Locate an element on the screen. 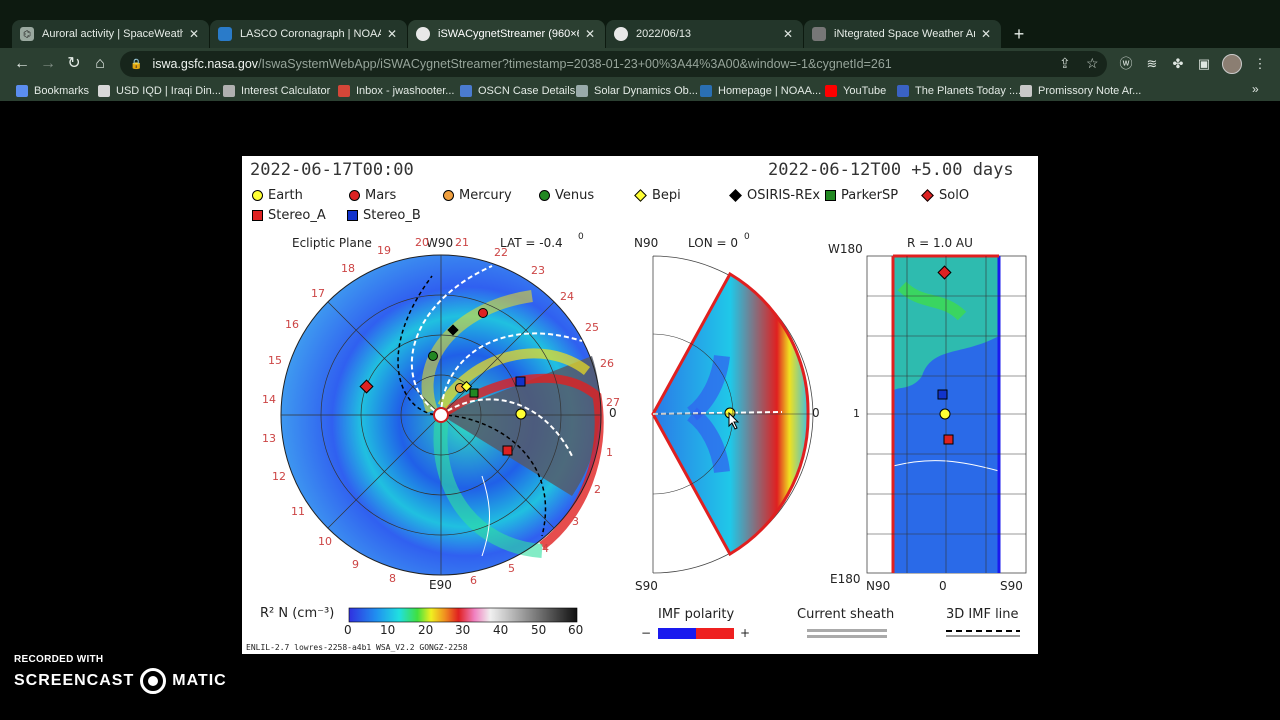 The width and height of the screenshot is (1280, 720). legend-label: Earth is located at coordinates (285, 195).